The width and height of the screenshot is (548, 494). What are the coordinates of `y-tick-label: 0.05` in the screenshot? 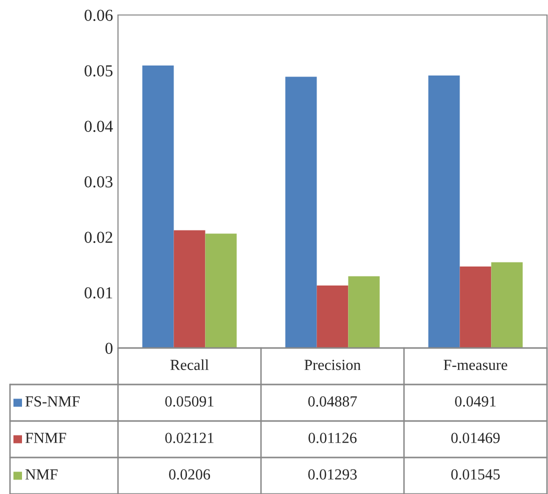 It's located at (98, 71).